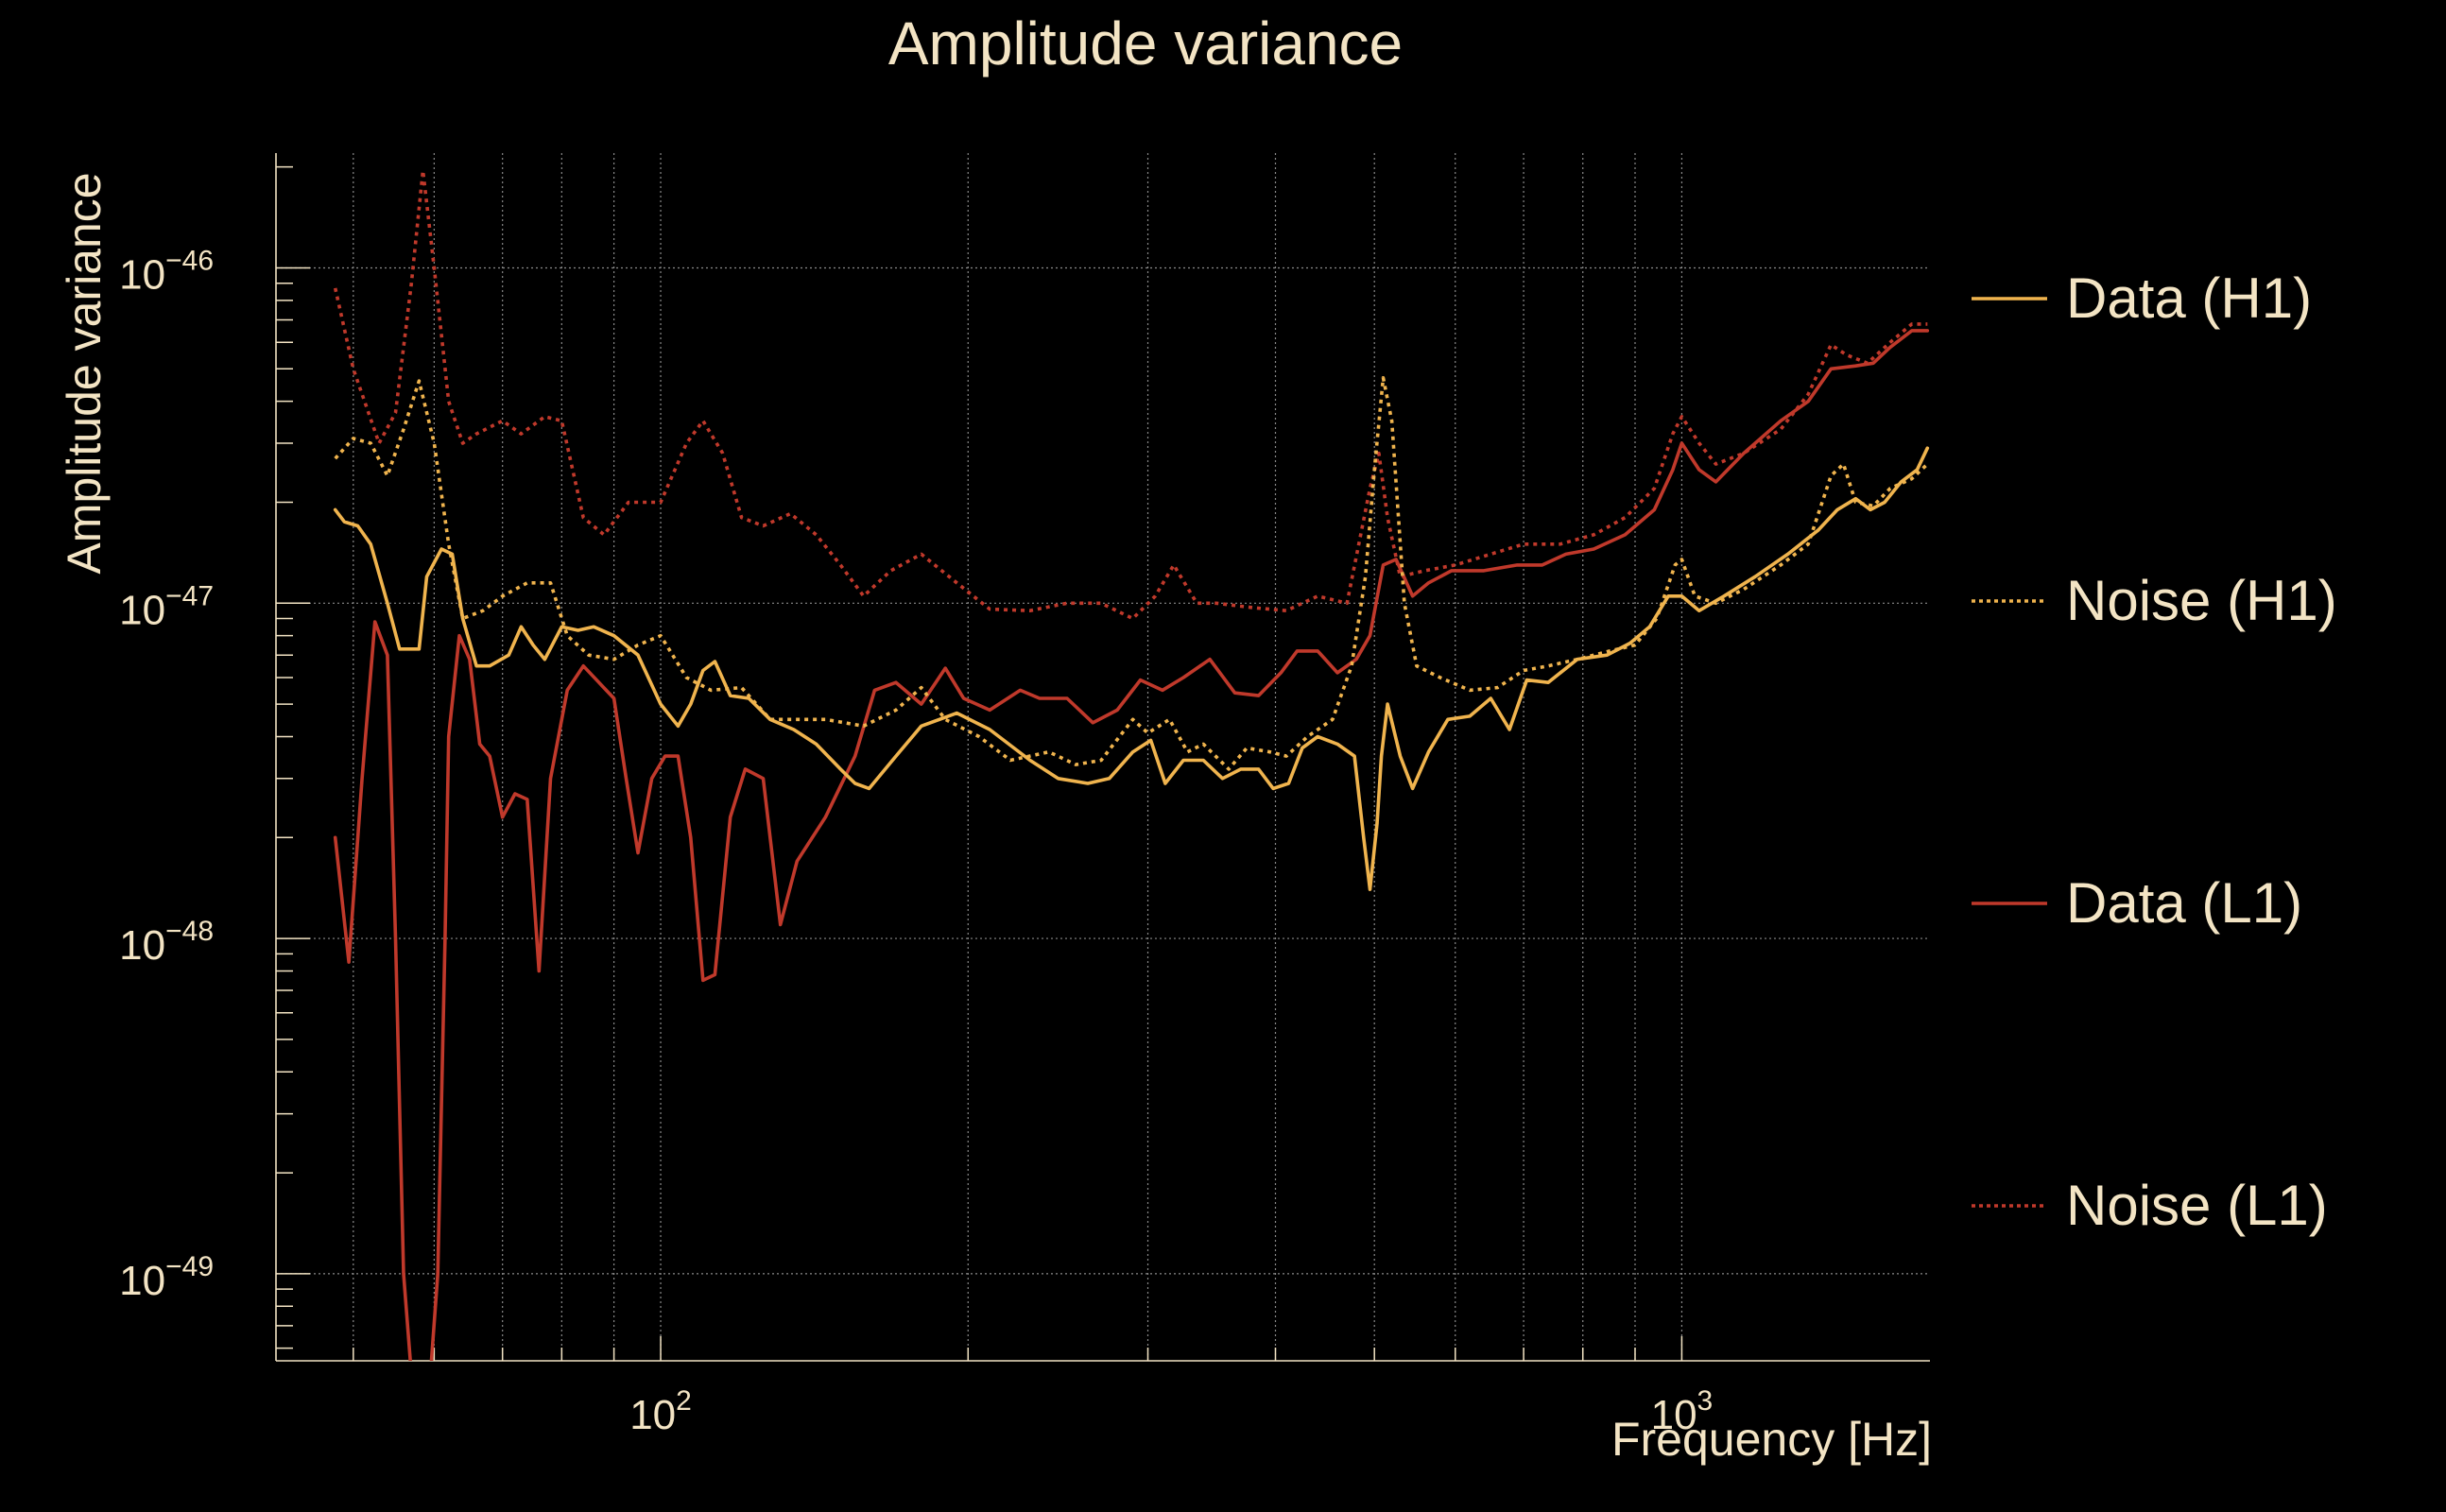  What do you see at coordinates (167, 606) in the screenshot?
I see `y-tick-label: 10−47` at bounding box center [167, 606].